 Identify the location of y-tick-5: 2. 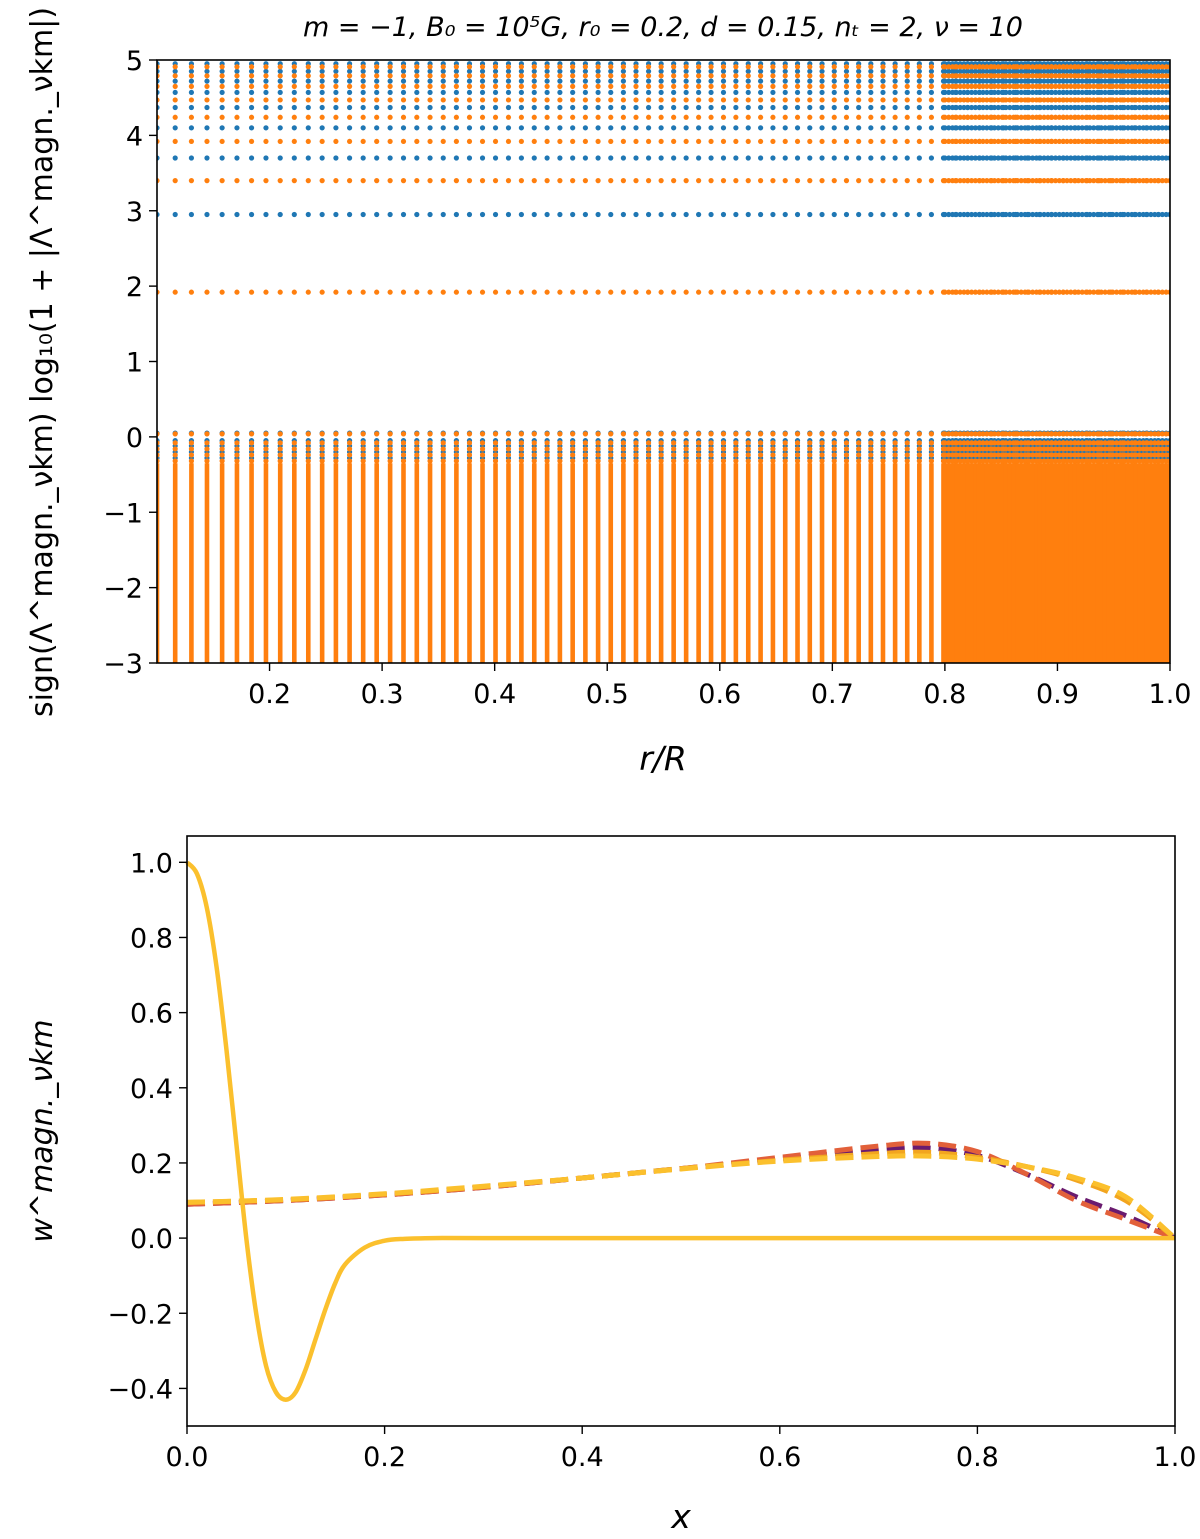
(141, 287).